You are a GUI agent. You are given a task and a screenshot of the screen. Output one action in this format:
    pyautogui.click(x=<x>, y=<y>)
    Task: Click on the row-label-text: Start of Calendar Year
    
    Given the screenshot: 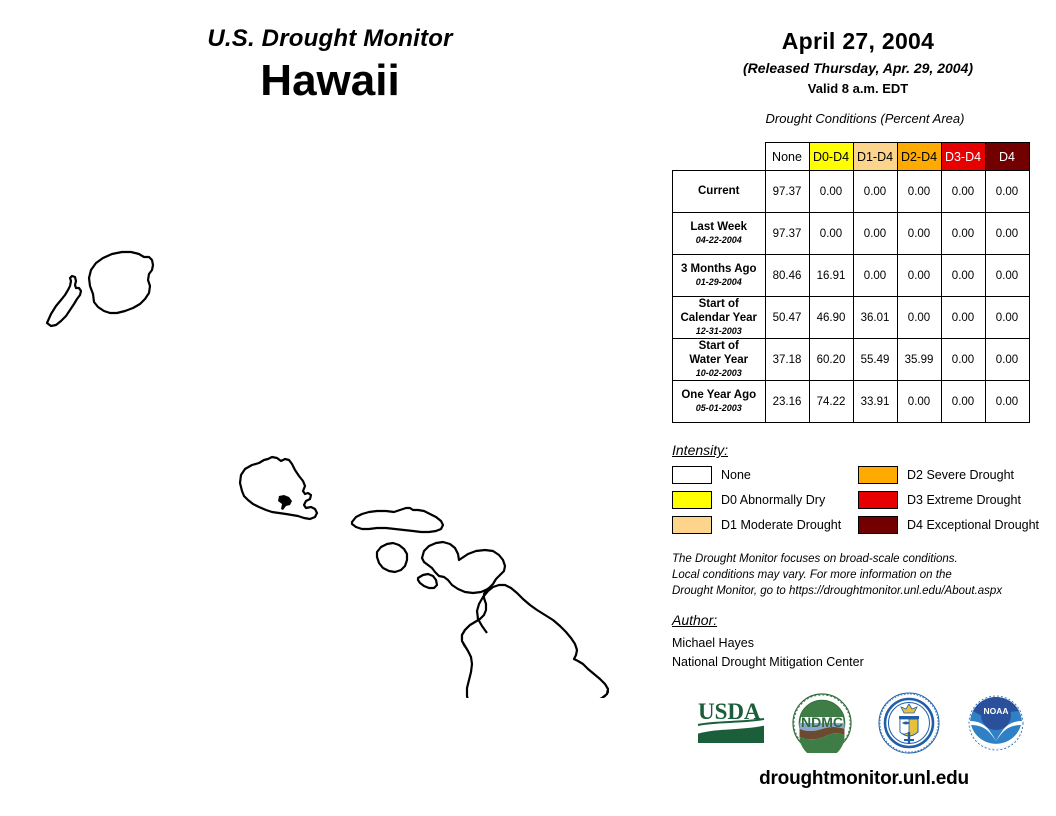 What is the action you would take?
    pyautogui.click(x=718, y=311)
    